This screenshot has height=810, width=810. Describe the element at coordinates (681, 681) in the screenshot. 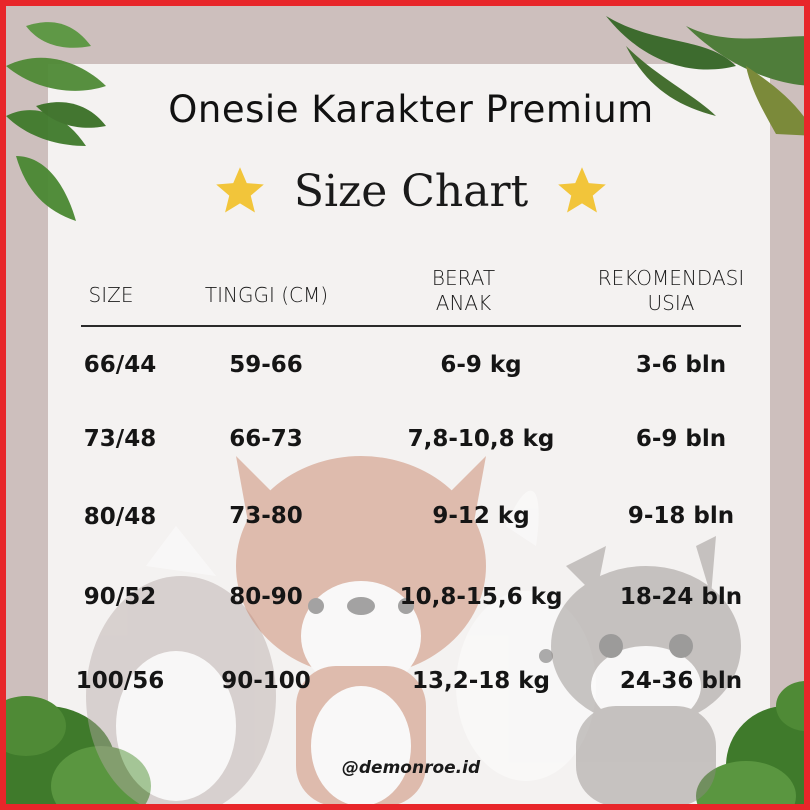

I see `age-cell: 24-36 bln` at that location.